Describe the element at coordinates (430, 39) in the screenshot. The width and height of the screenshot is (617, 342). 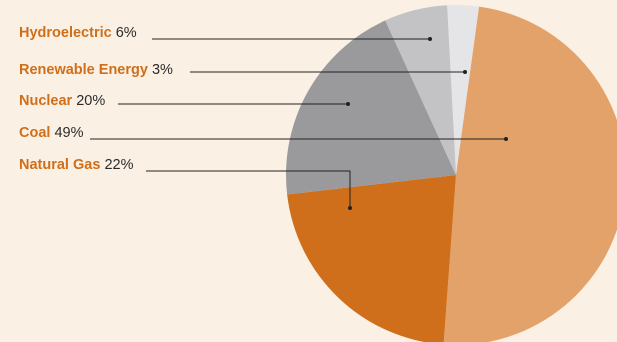
I see `leader-dot-hydroelectric` at that location.